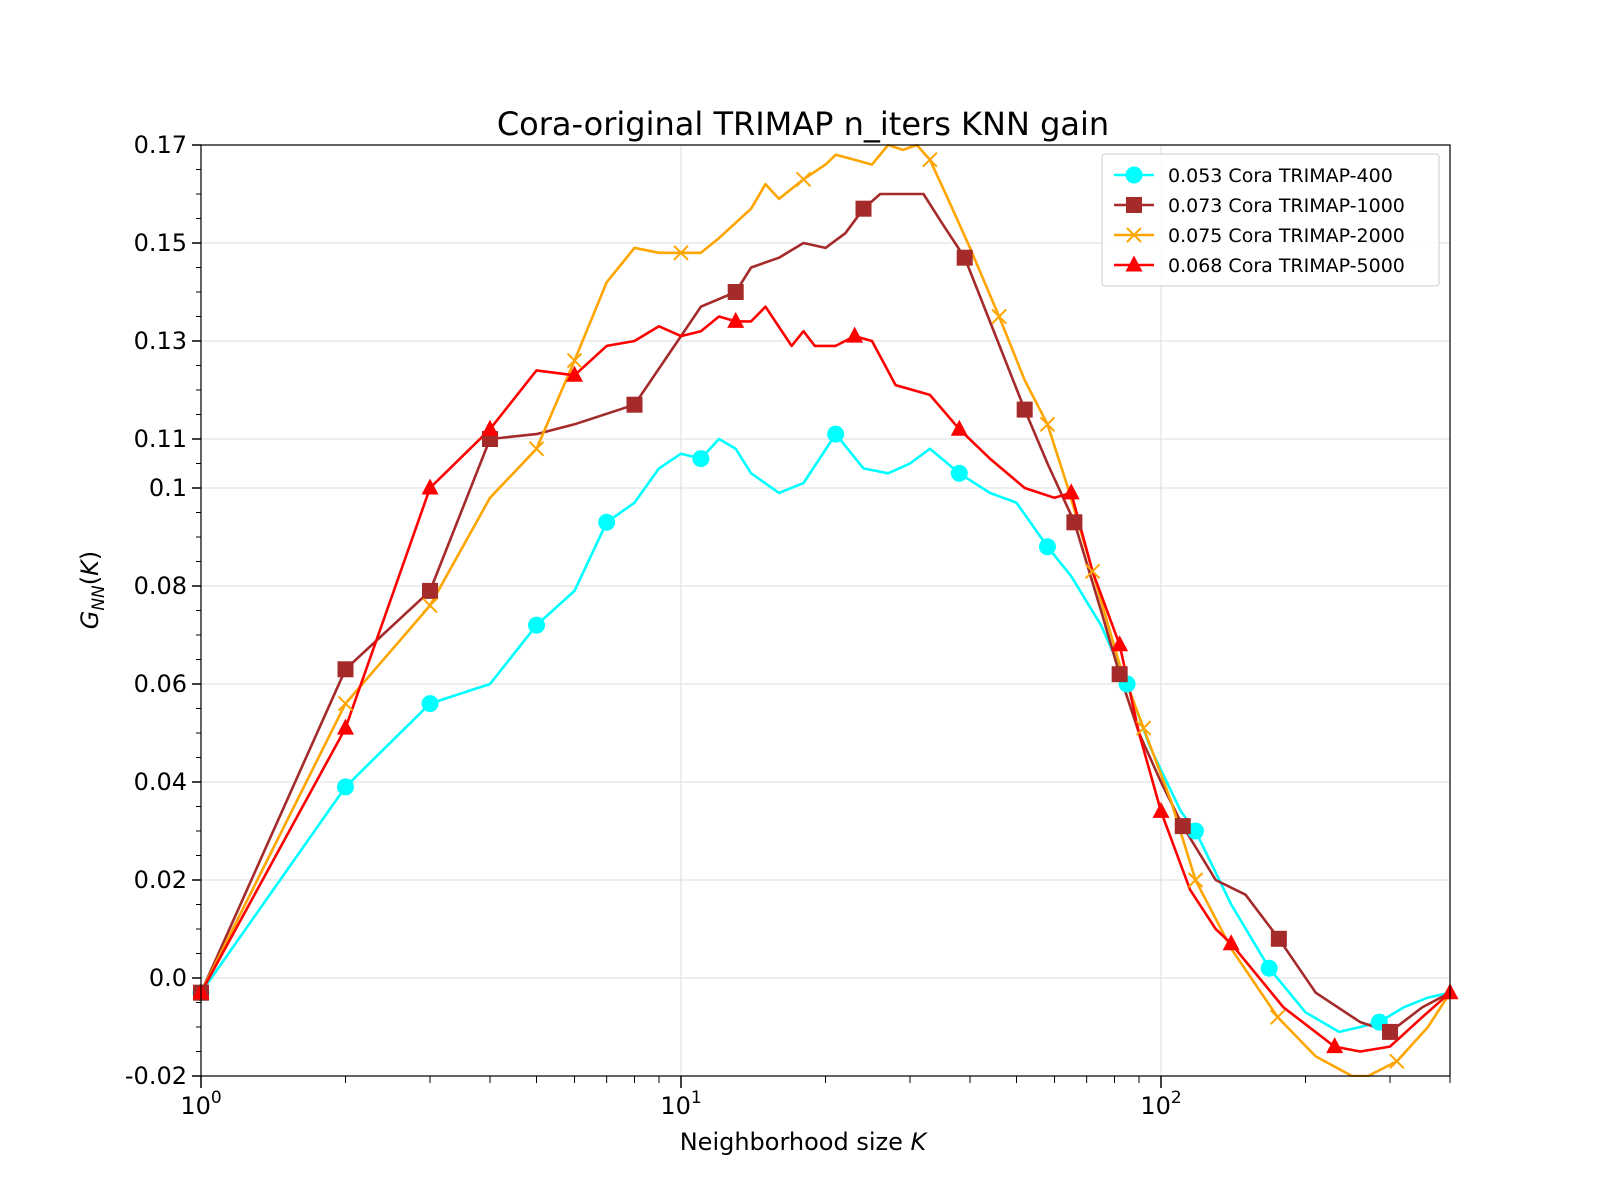 The image size is (1600, 1200). What do you see at coordinates (160, 880) in the screenshot?
I see `y-tick-label: 0.02` at bounding box center [160, 880].